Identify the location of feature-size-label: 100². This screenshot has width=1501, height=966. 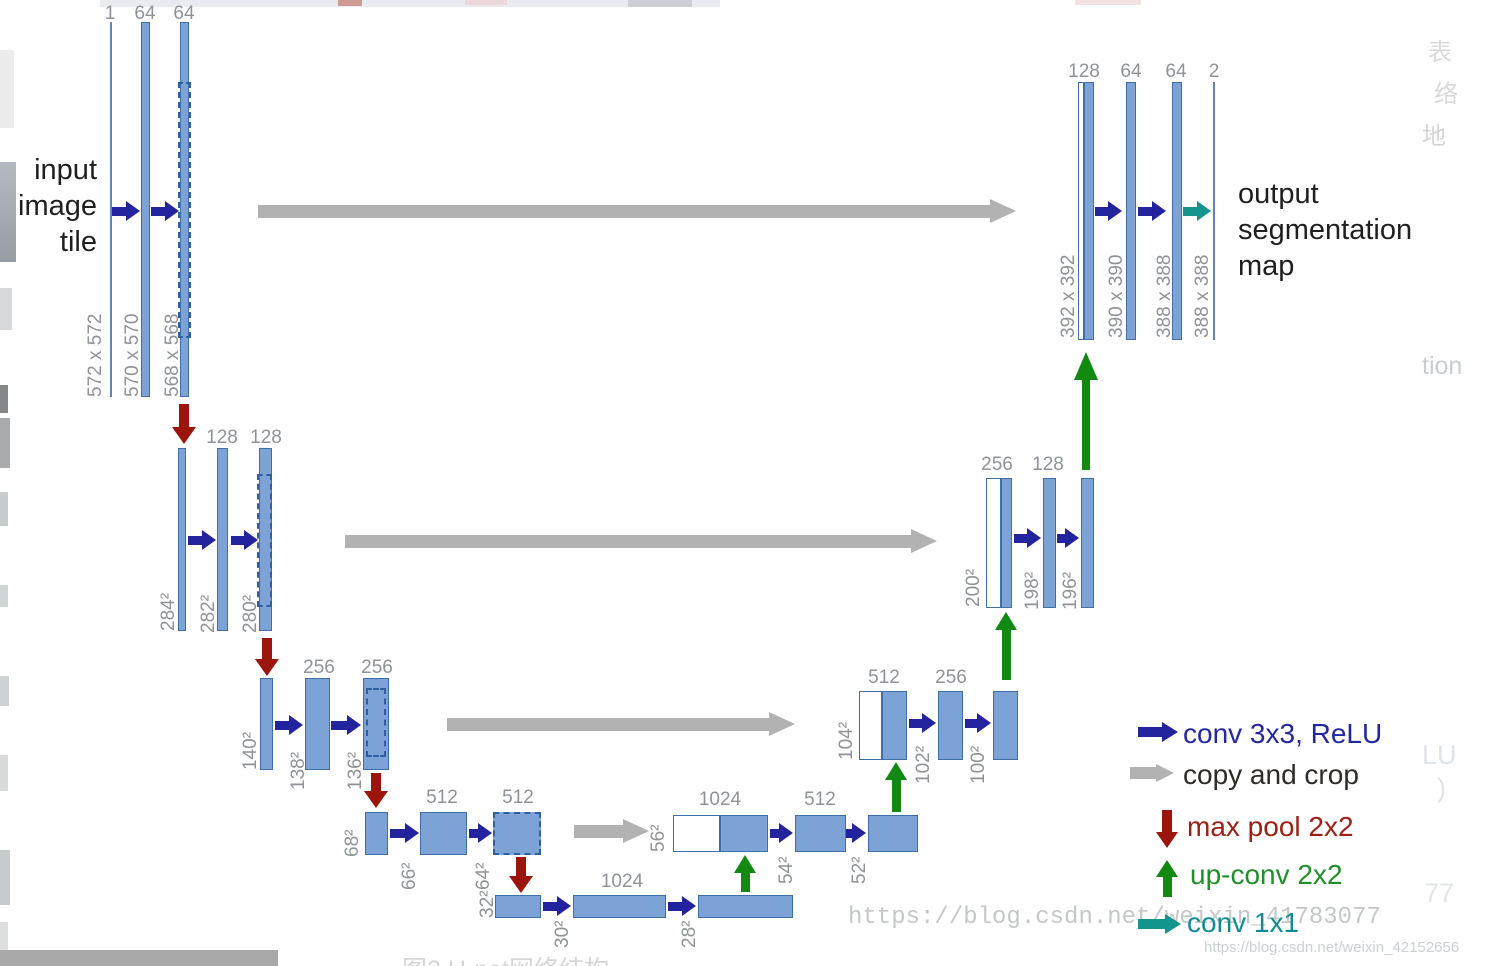
(978, 764).